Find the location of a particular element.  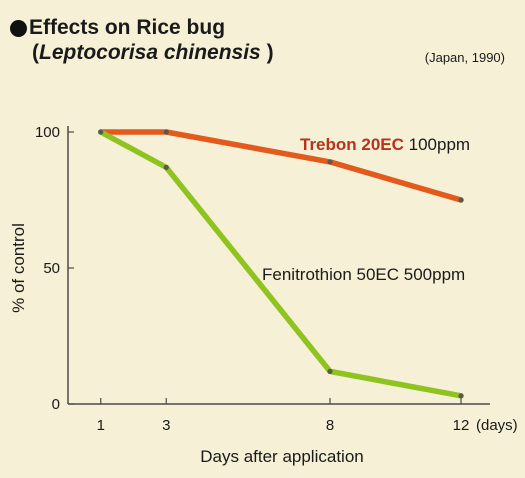

title-subtitle: (Leptocorisa chinensis ) is located at coordinates (142, 53).